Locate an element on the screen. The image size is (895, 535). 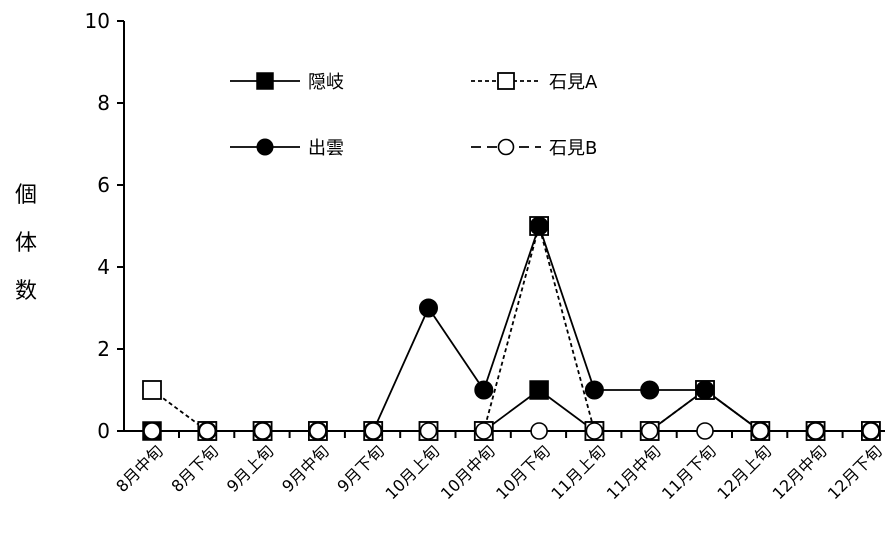
x-tick-label: 9月中旬 is located at coordinates (305, 468).